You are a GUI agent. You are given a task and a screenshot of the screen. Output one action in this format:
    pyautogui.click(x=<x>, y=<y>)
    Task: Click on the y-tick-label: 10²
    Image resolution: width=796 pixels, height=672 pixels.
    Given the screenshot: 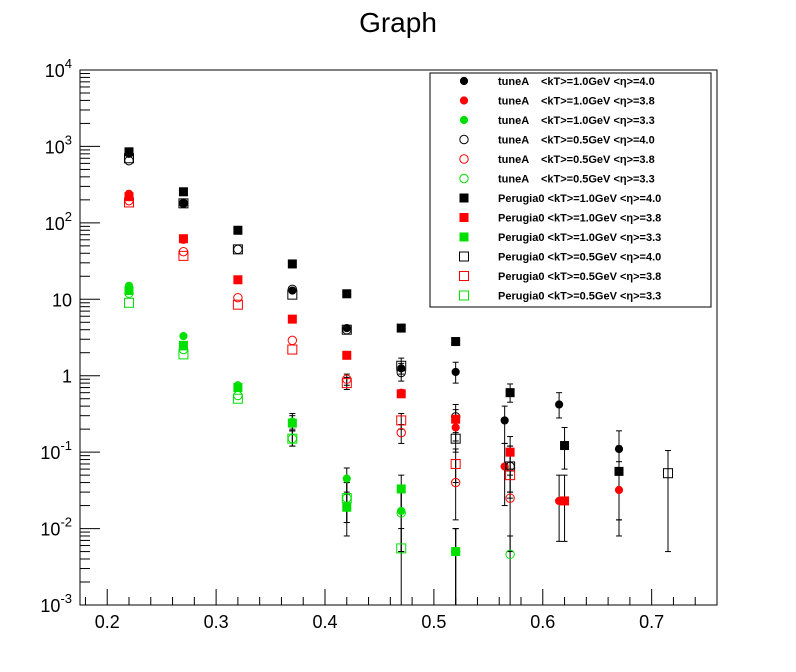 What is the action you would take?
    pyautogui.click(x=58, y=221)
    